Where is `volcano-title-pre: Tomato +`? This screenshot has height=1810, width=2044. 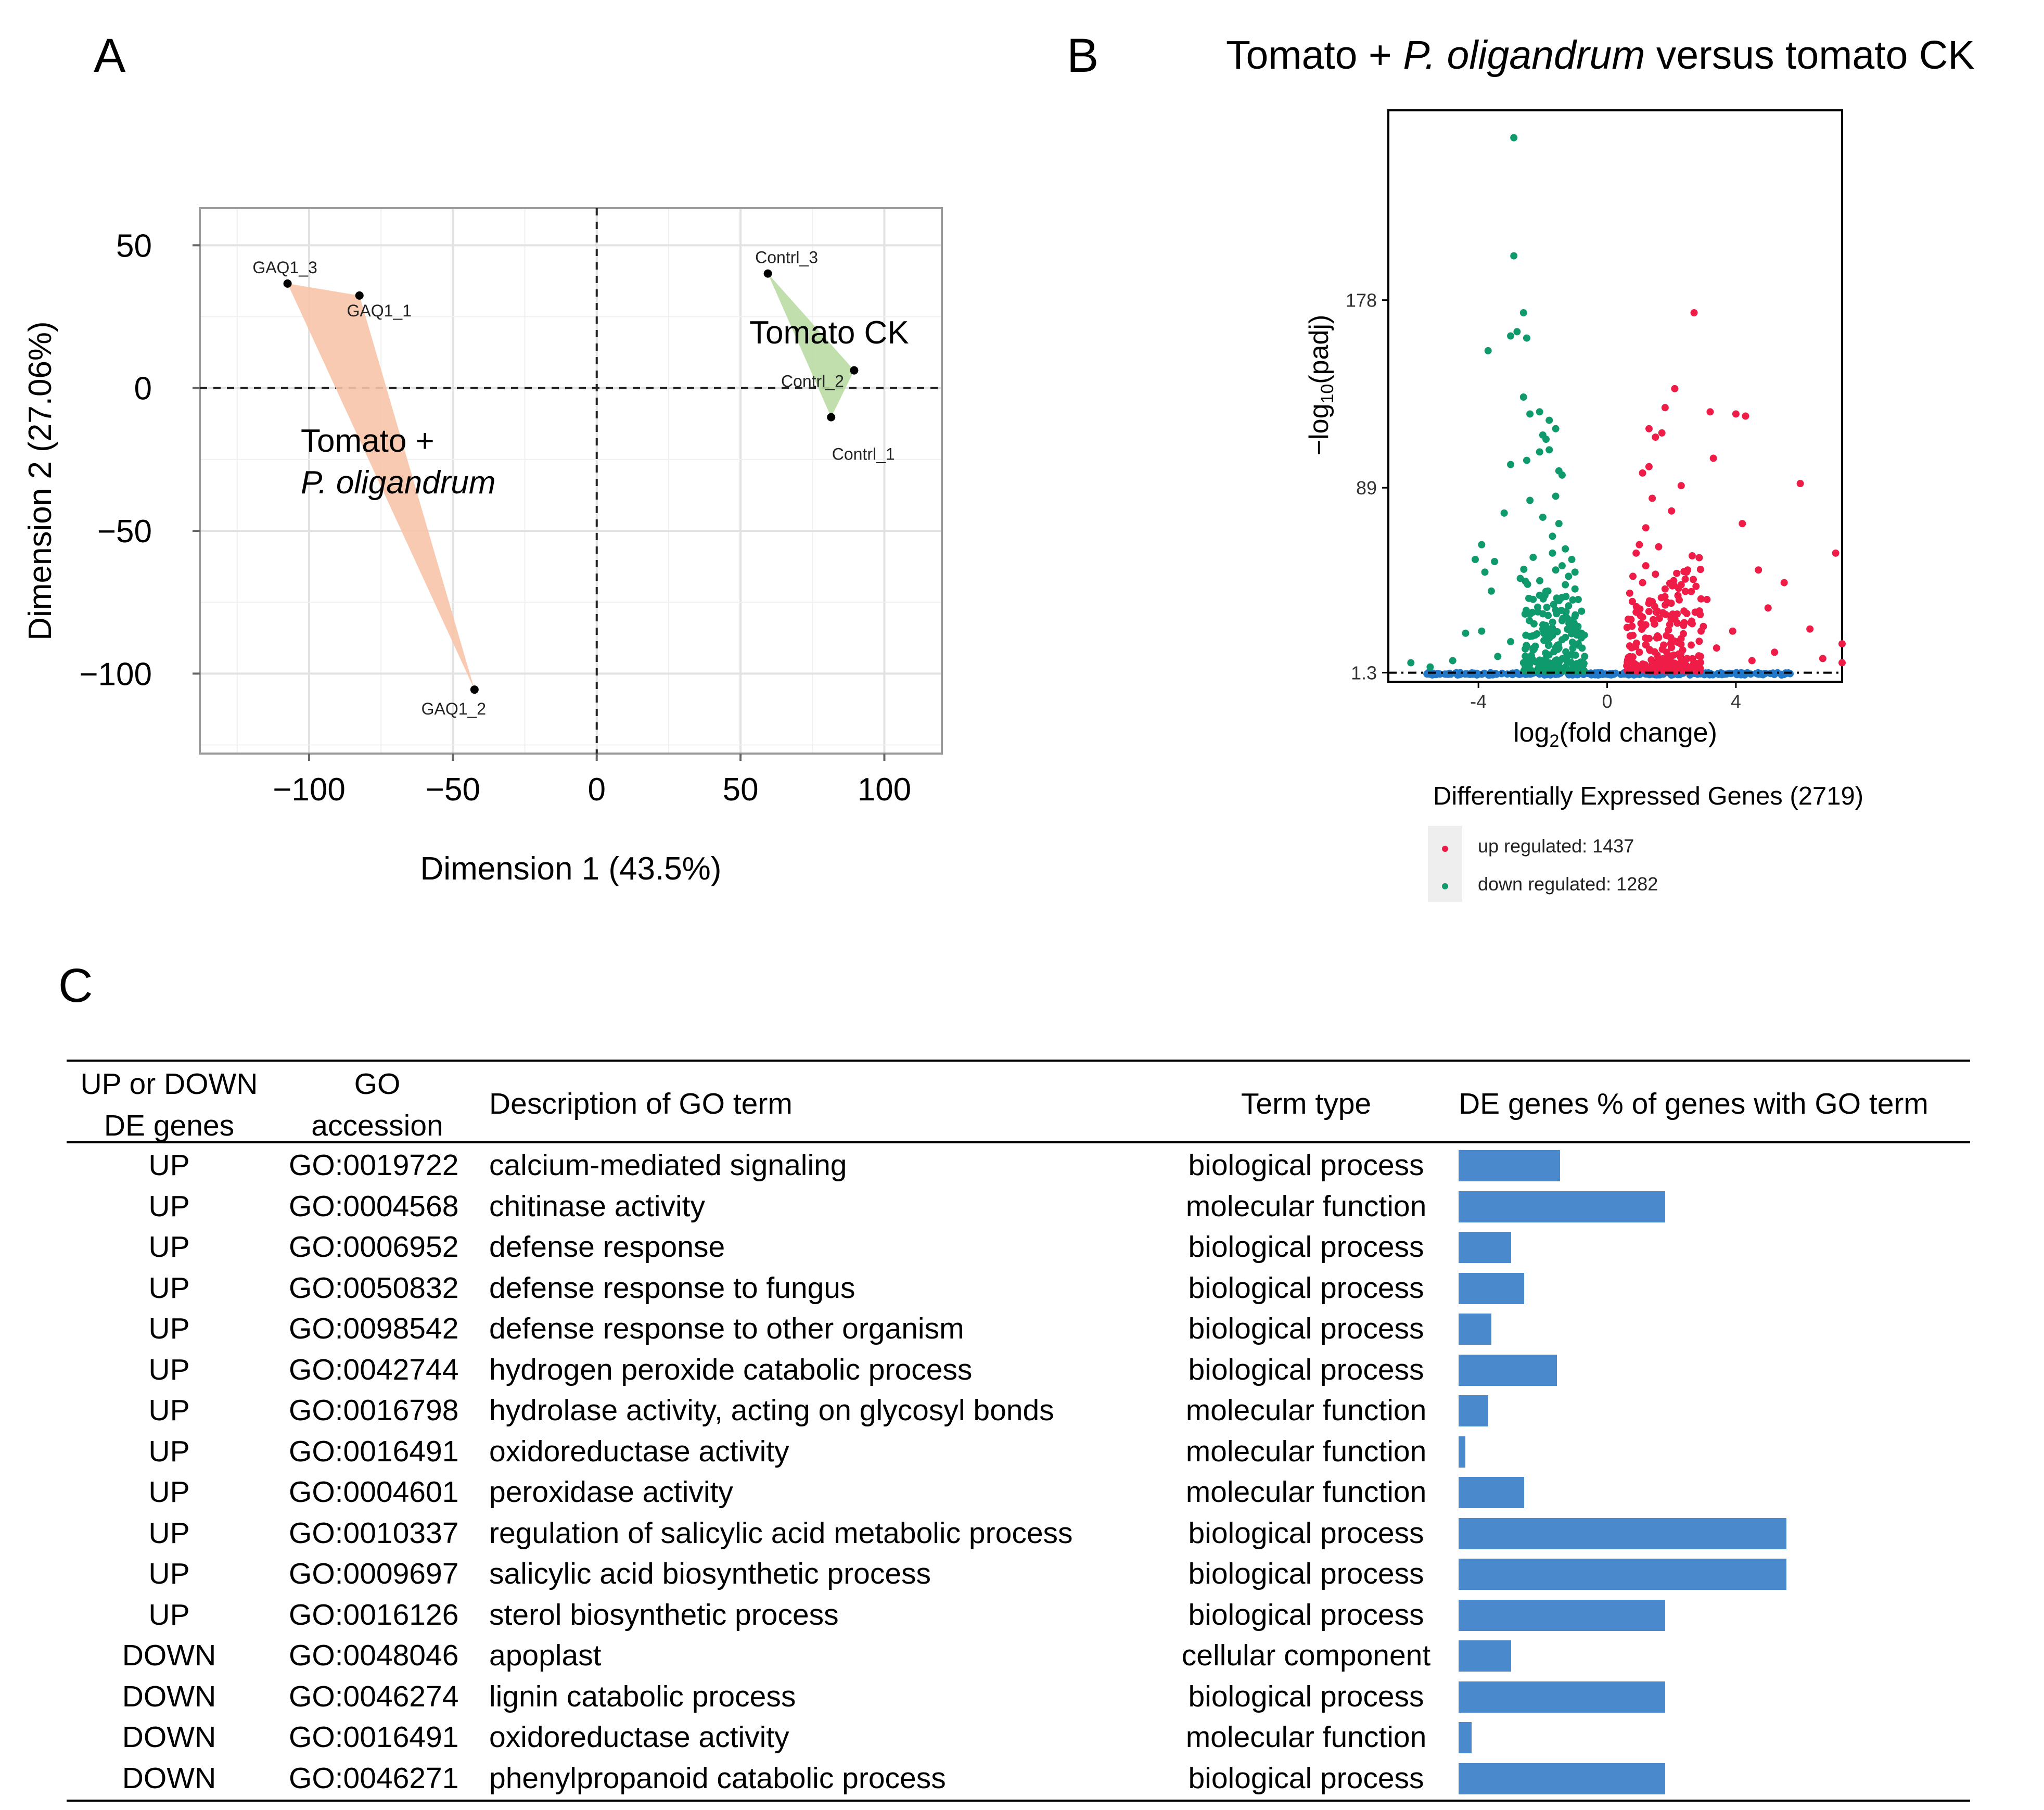
volcano-title-pre: Tomato + is located at coordinates (1314, 55).